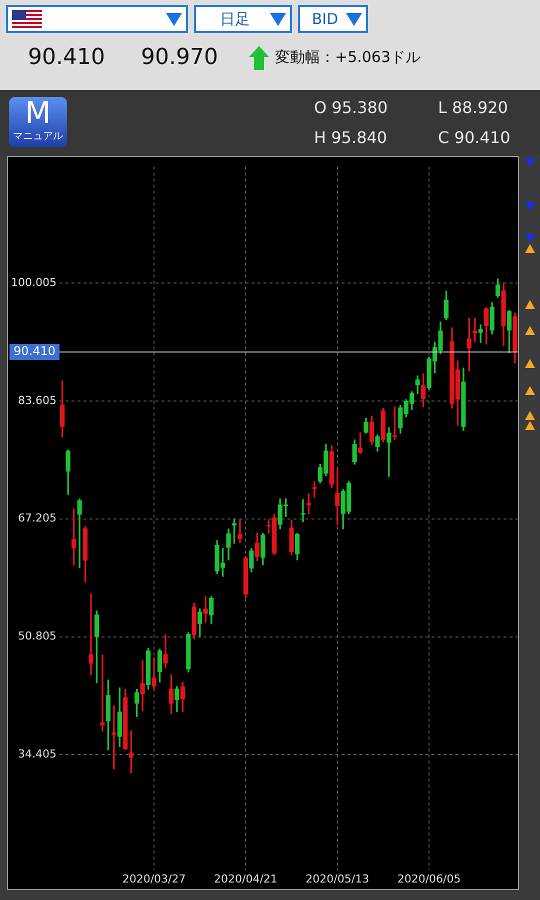 Image resolution: width=540 pixels, height=900 pixels. I want to click on y-tick-label: 34.405, so click(37, 754).